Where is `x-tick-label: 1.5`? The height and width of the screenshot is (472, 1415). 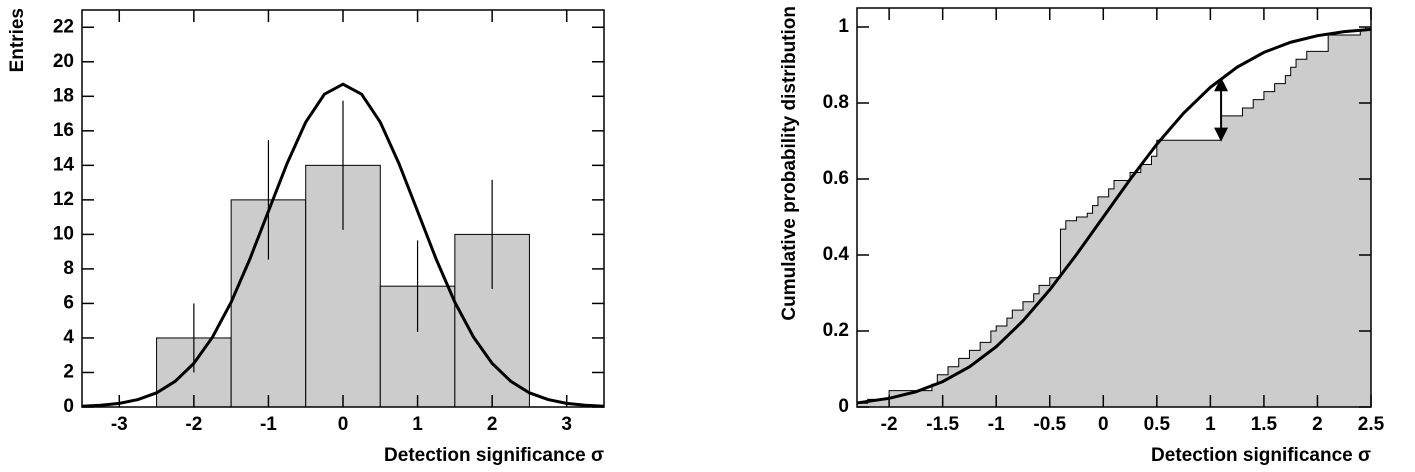 x-tick-label: 1.5 is located at coordinates (1264, 424).